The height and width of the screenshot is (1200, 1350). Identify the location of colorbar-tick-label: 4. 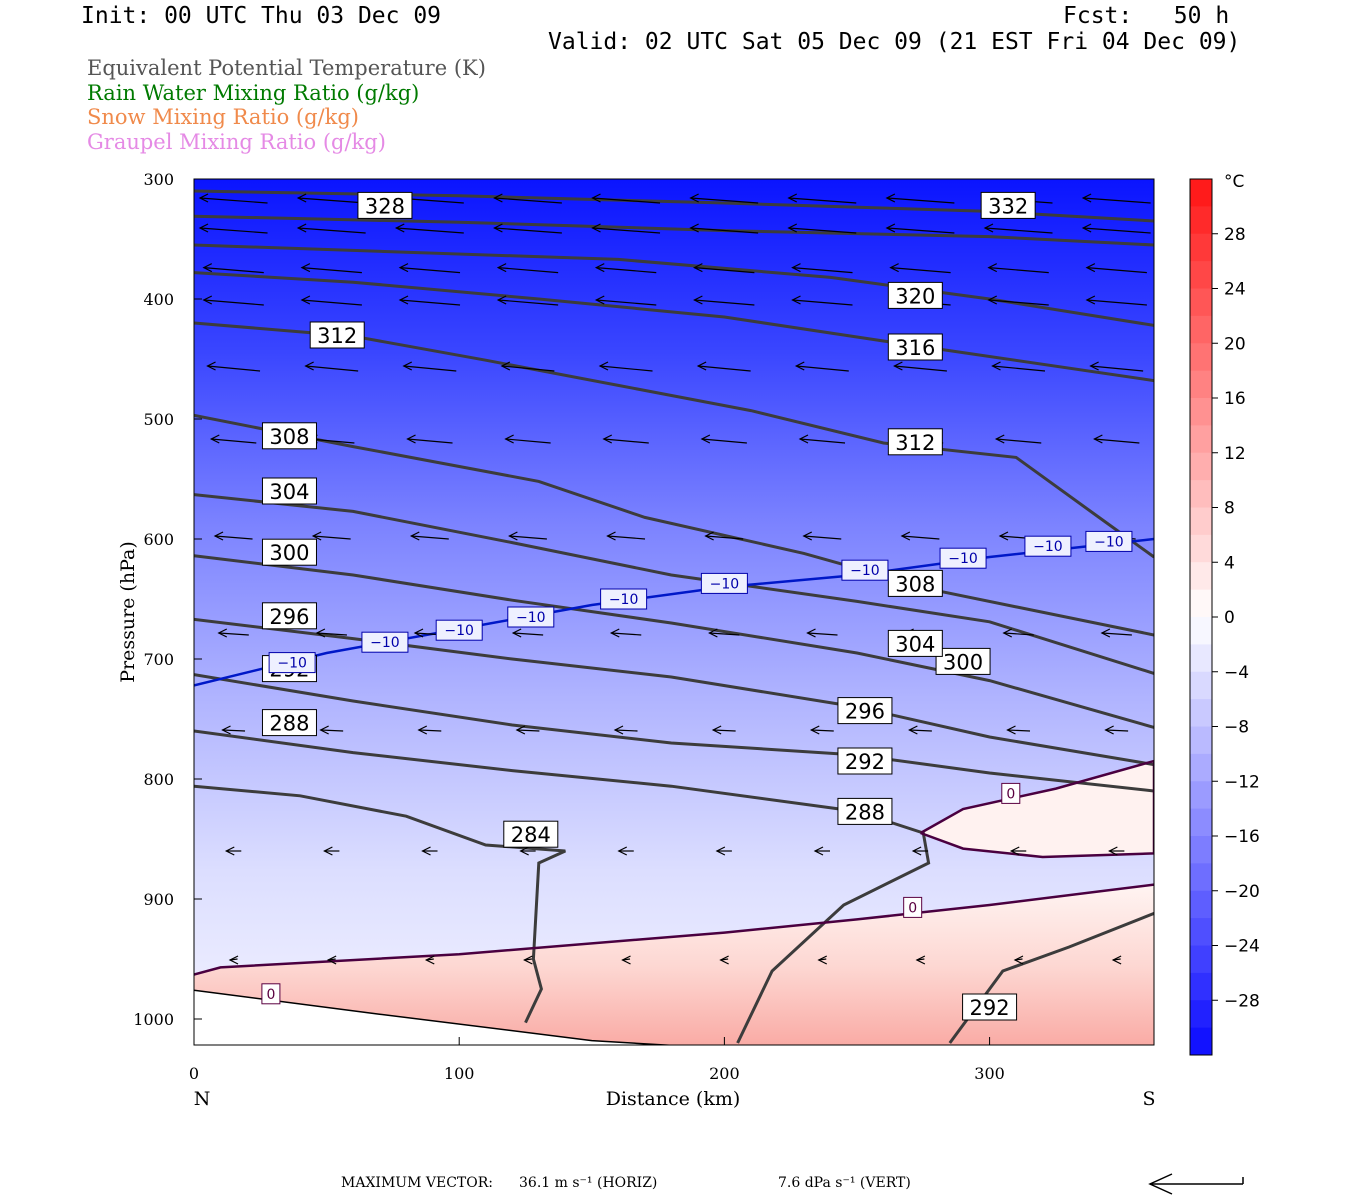
(1229, 563).